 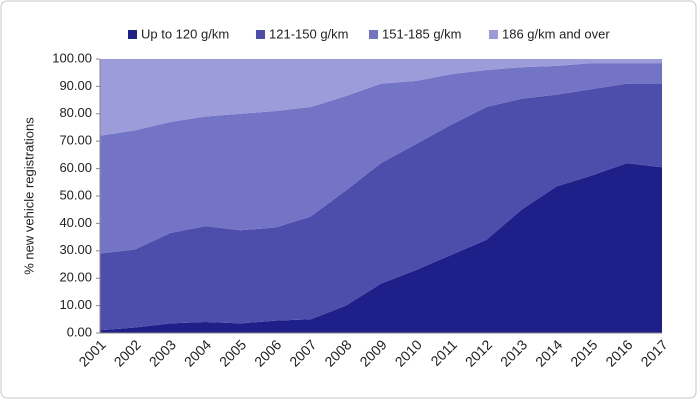 I want to click on y-tick-label: 100.00, so click(x=72, y=57).